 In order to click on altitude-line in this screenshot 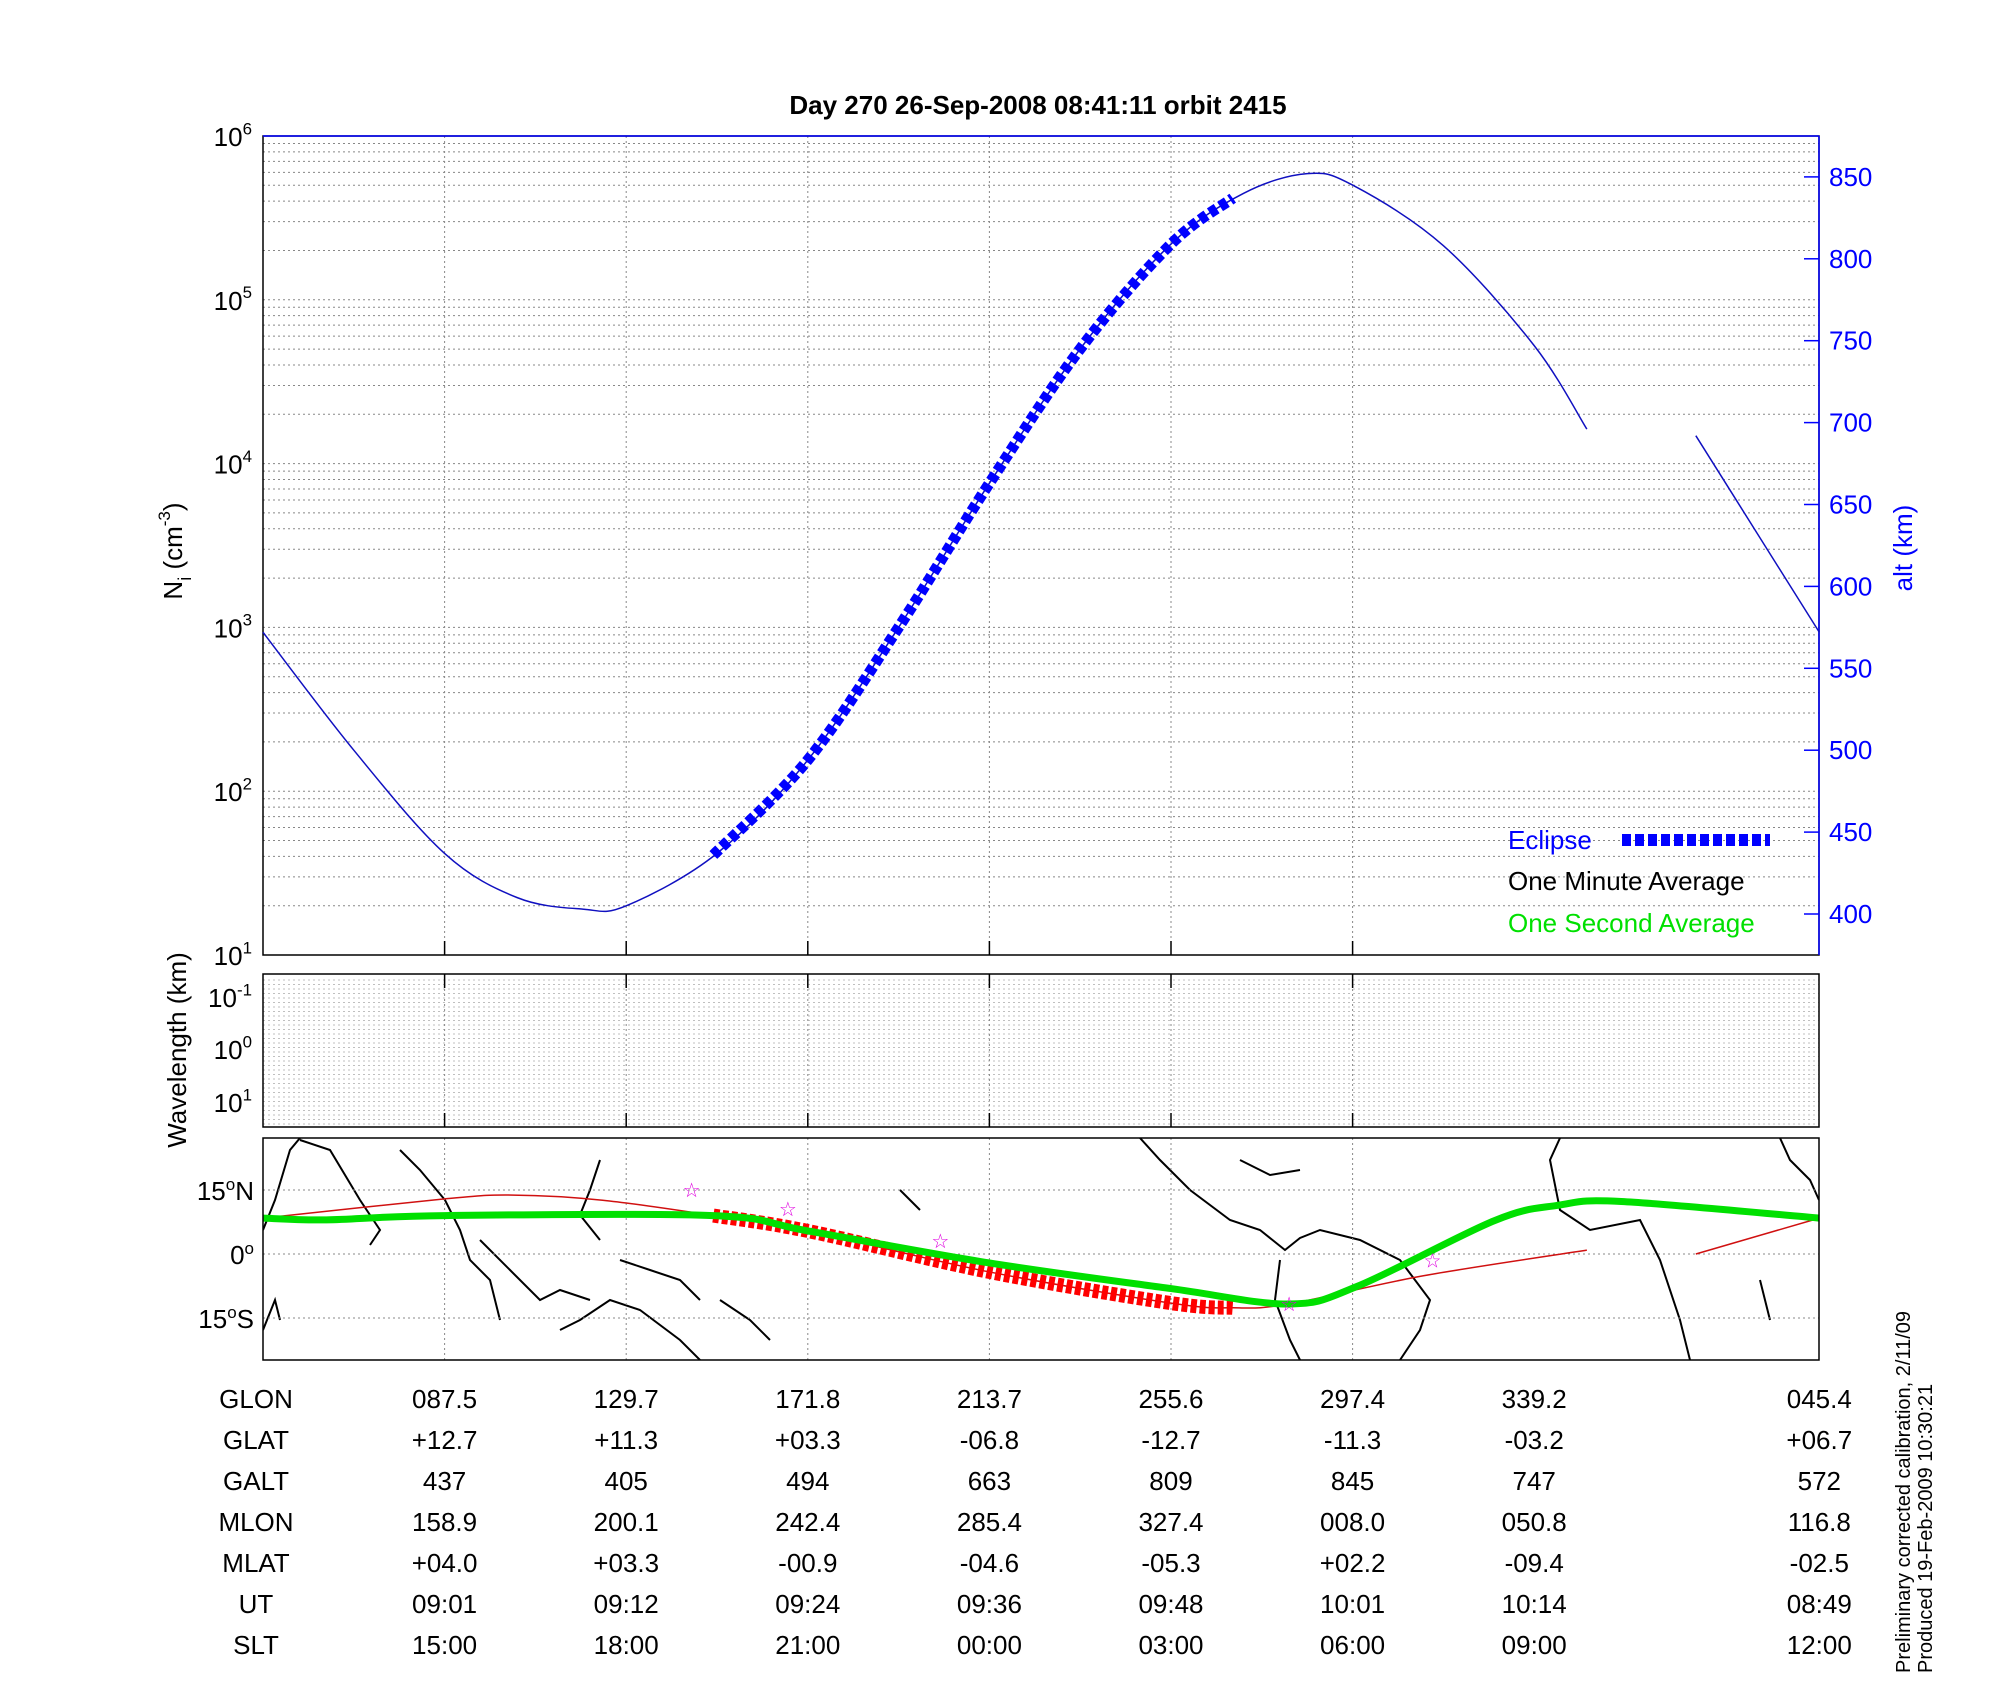, I will do `click(1757, 534)`.